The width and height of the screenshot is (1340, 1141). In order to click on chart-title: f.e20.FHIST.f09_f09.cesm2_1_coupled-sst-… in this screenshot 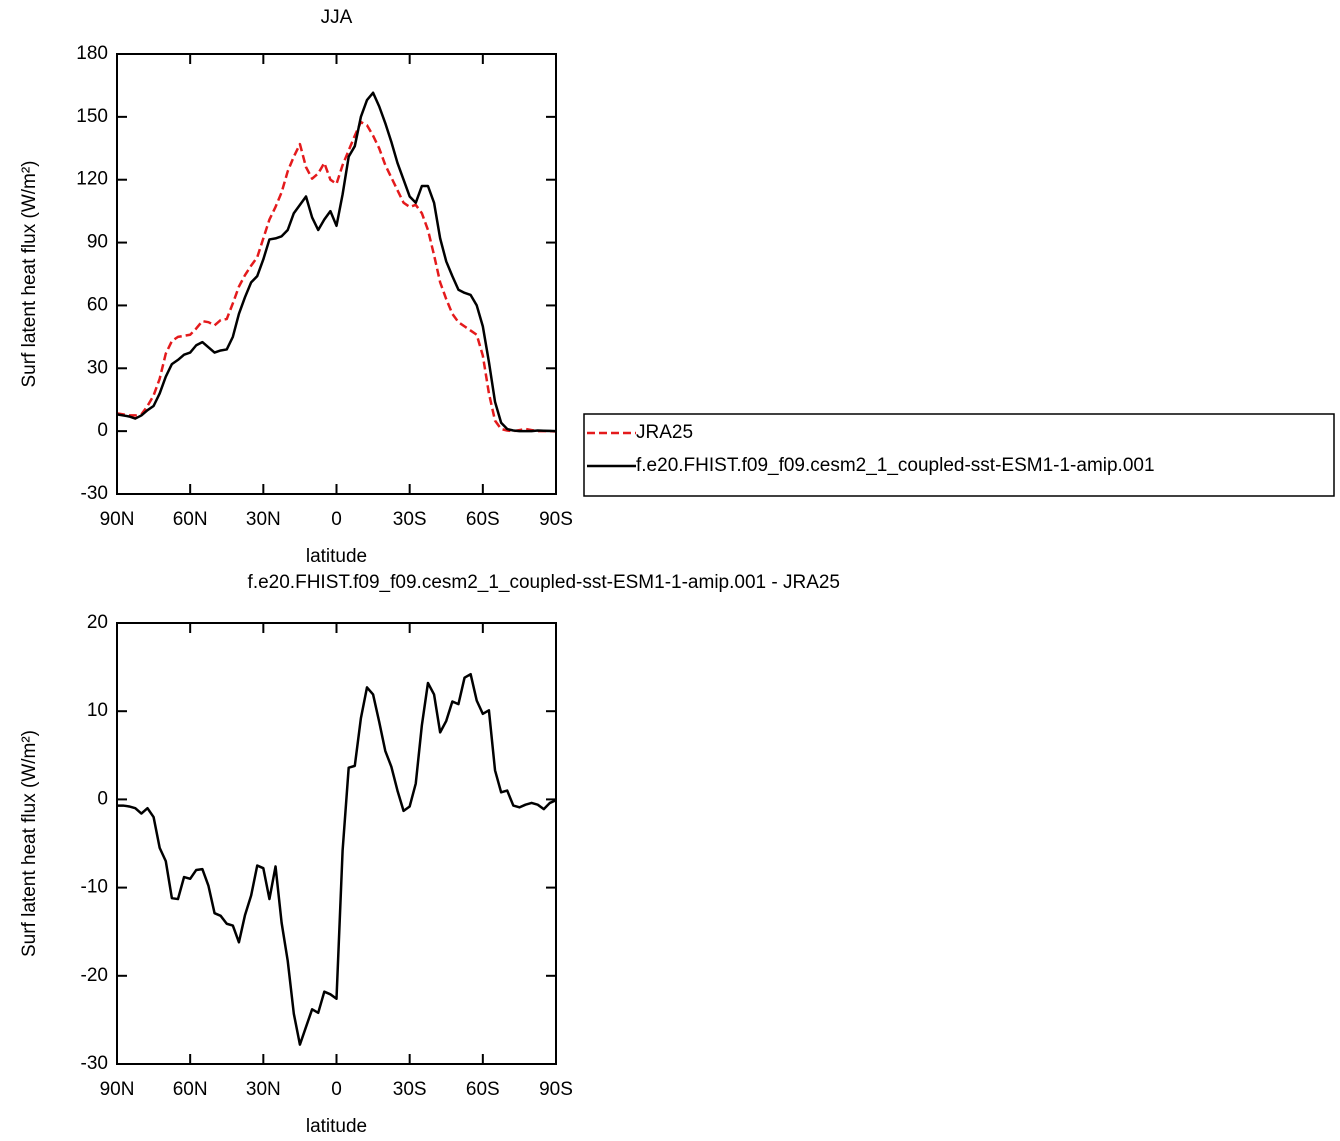, I will do `click(544, 582)`.